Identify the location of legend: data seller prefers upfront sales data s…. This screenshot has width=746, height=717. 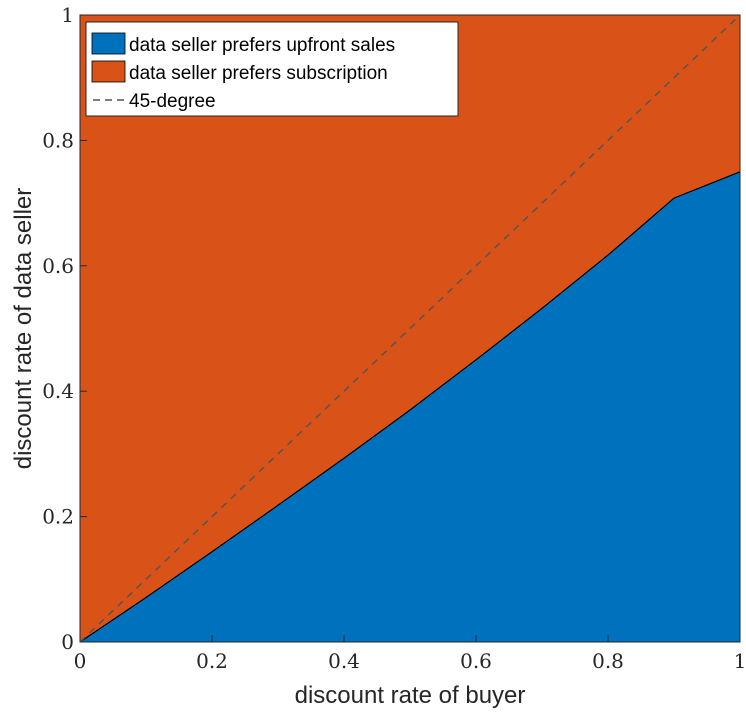
(272, 69).